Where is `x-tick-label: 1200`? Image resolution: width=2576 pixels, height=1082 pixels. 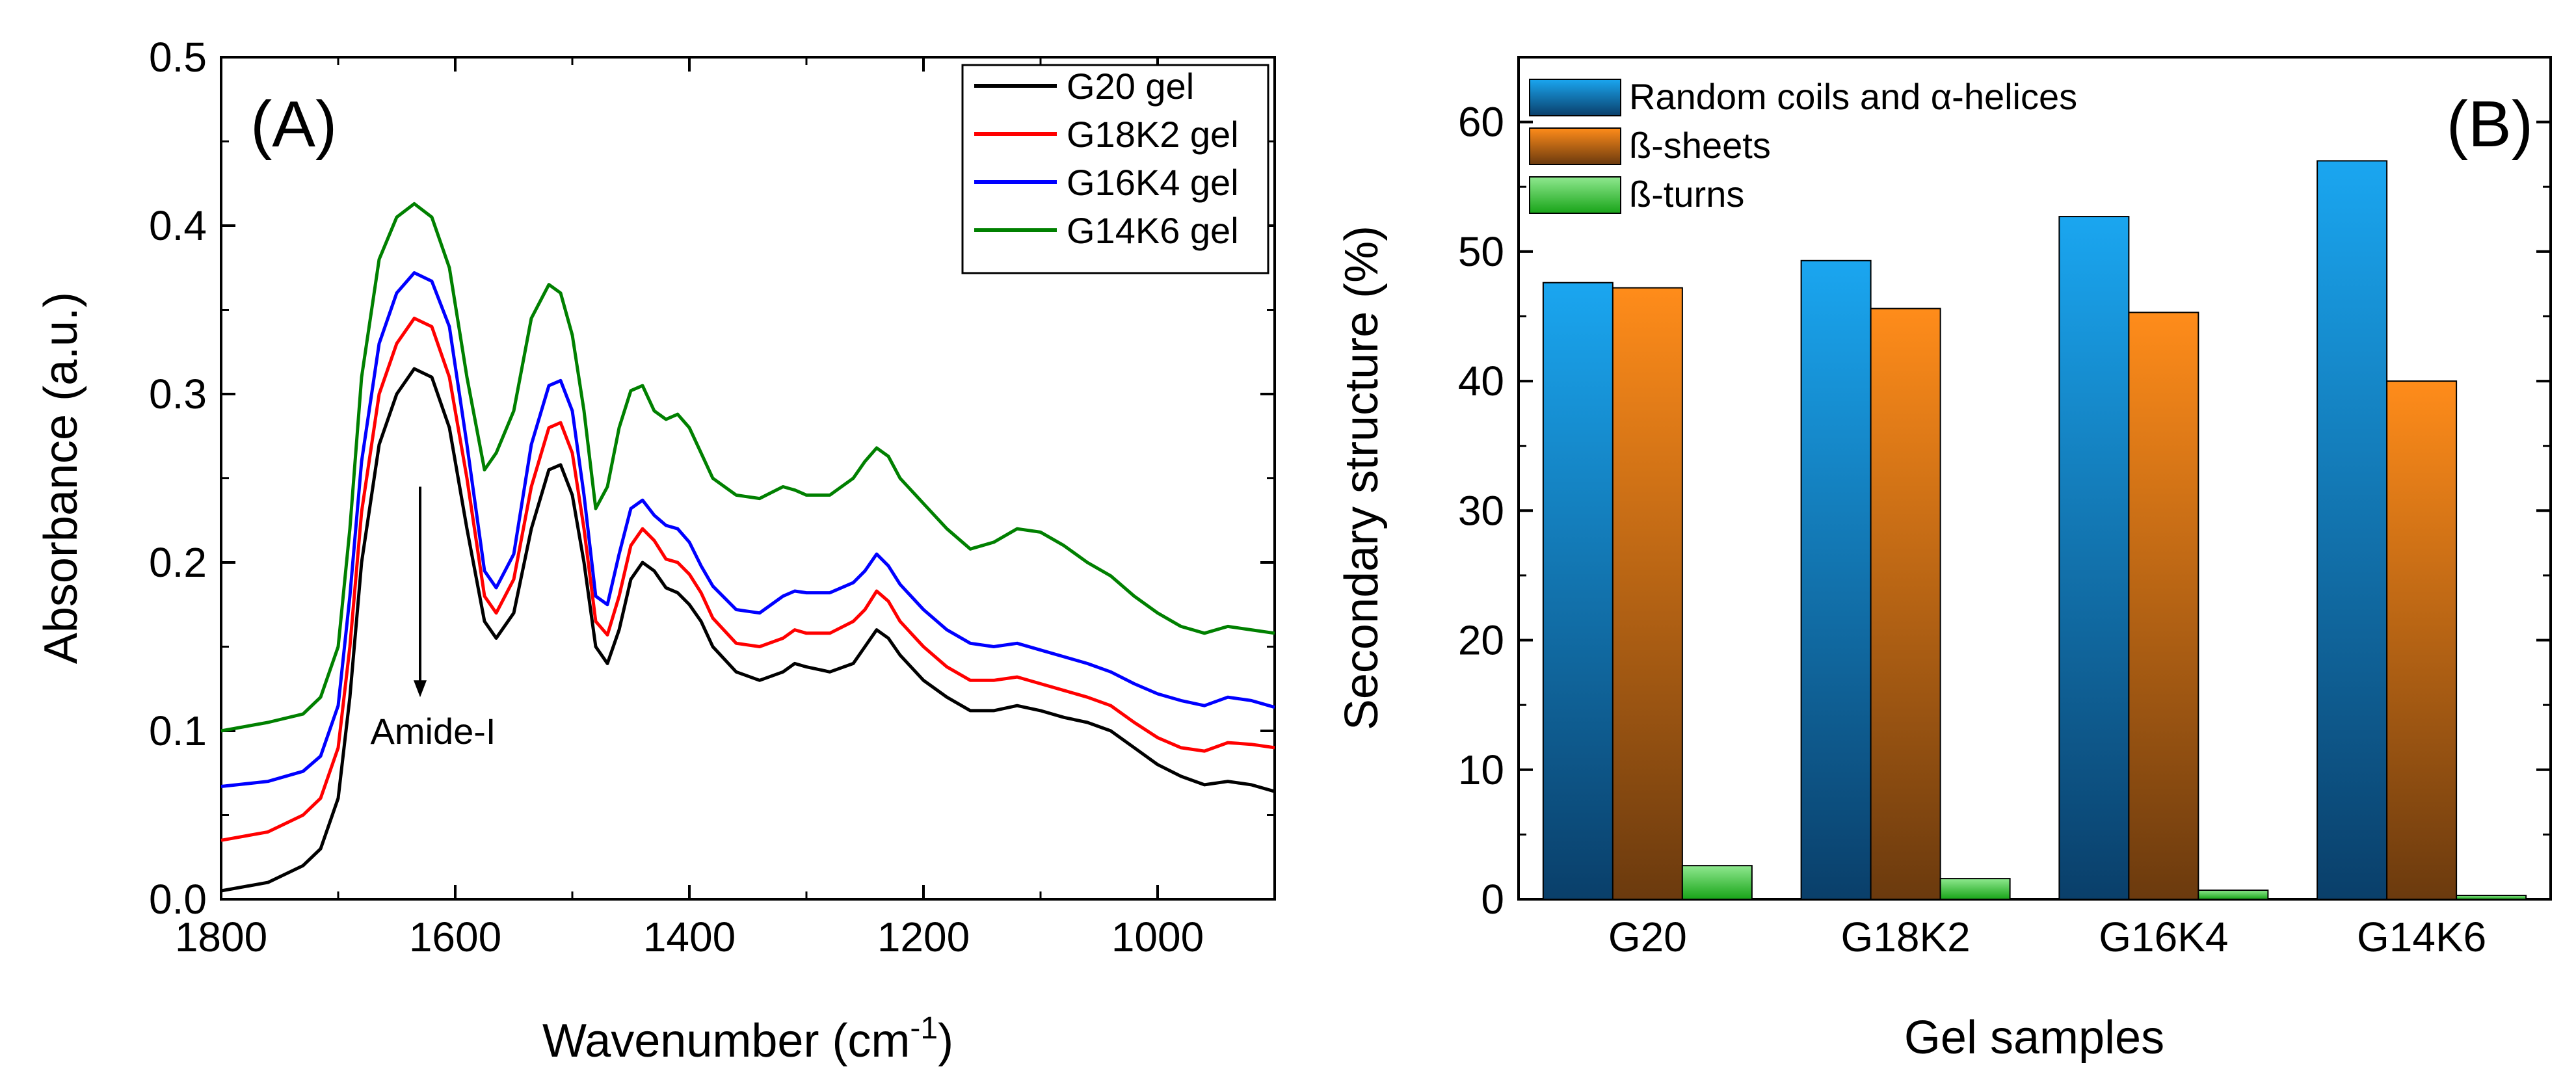 x-tick-label: 1200 is located at coordinates (923, 937).